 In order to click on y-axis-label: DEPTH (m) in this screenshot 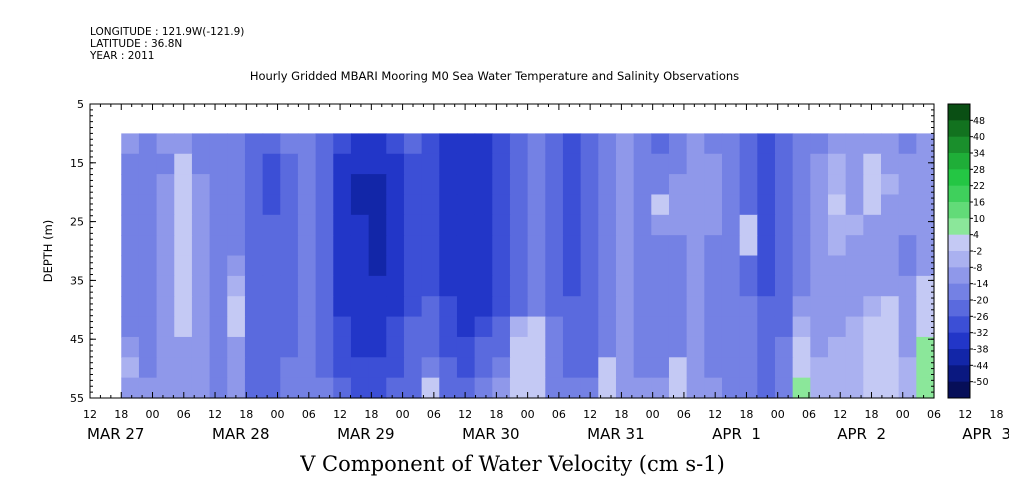, I will do `click(48, 251)`.